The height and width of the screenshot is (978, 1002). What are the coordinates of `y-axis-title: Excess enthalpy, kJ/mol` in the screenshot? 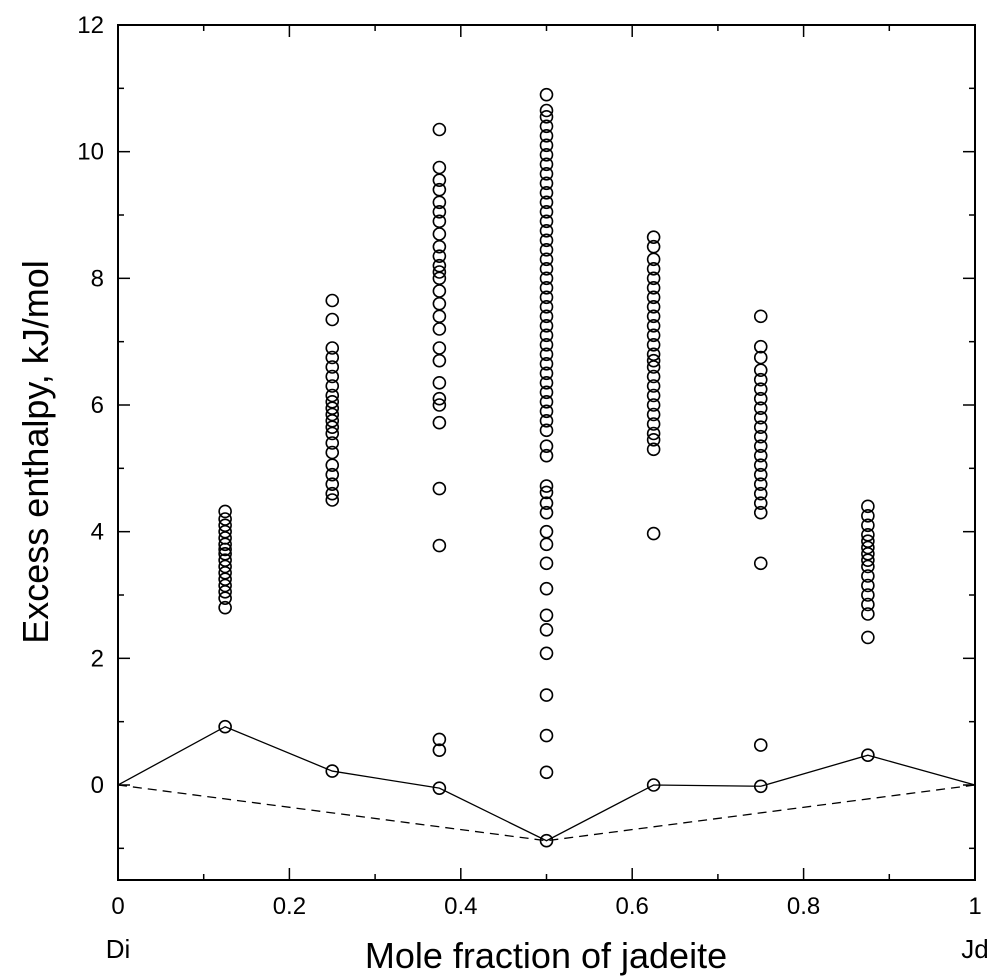 It's located at (35, 451).